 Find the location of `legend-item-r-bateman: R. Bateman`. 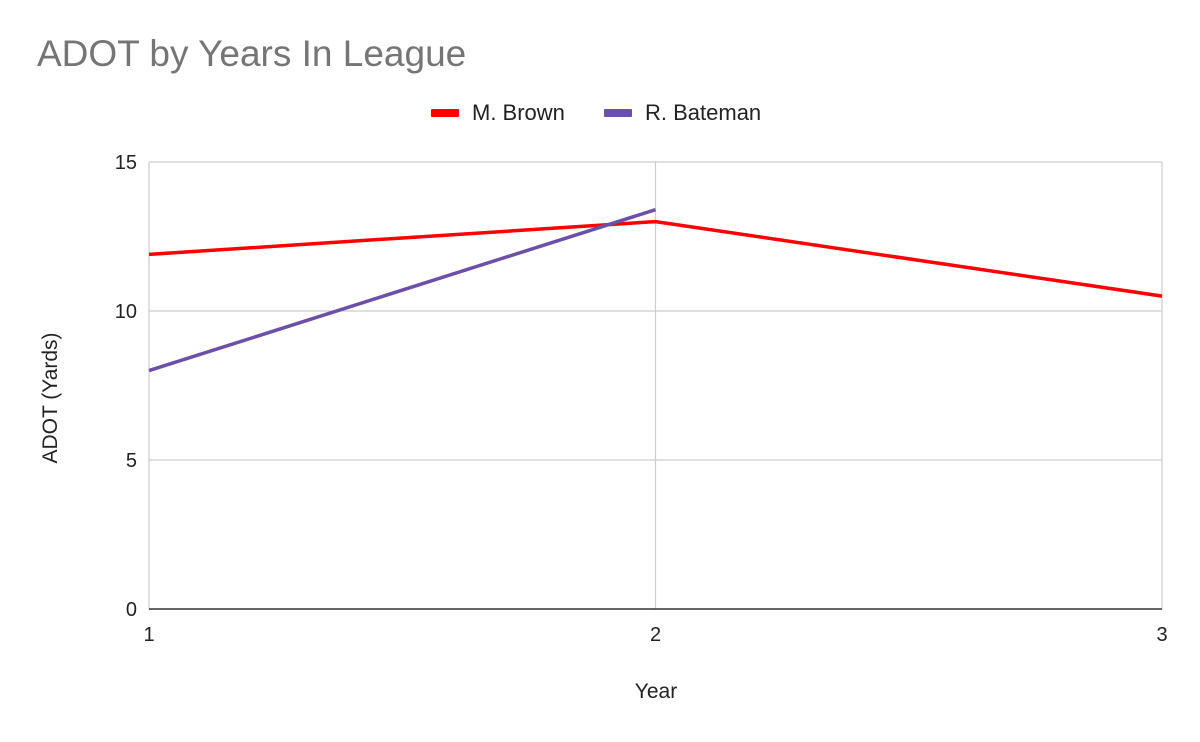

legend-item-r-bateman: R. Bateman is located at coordinates (682, 113).